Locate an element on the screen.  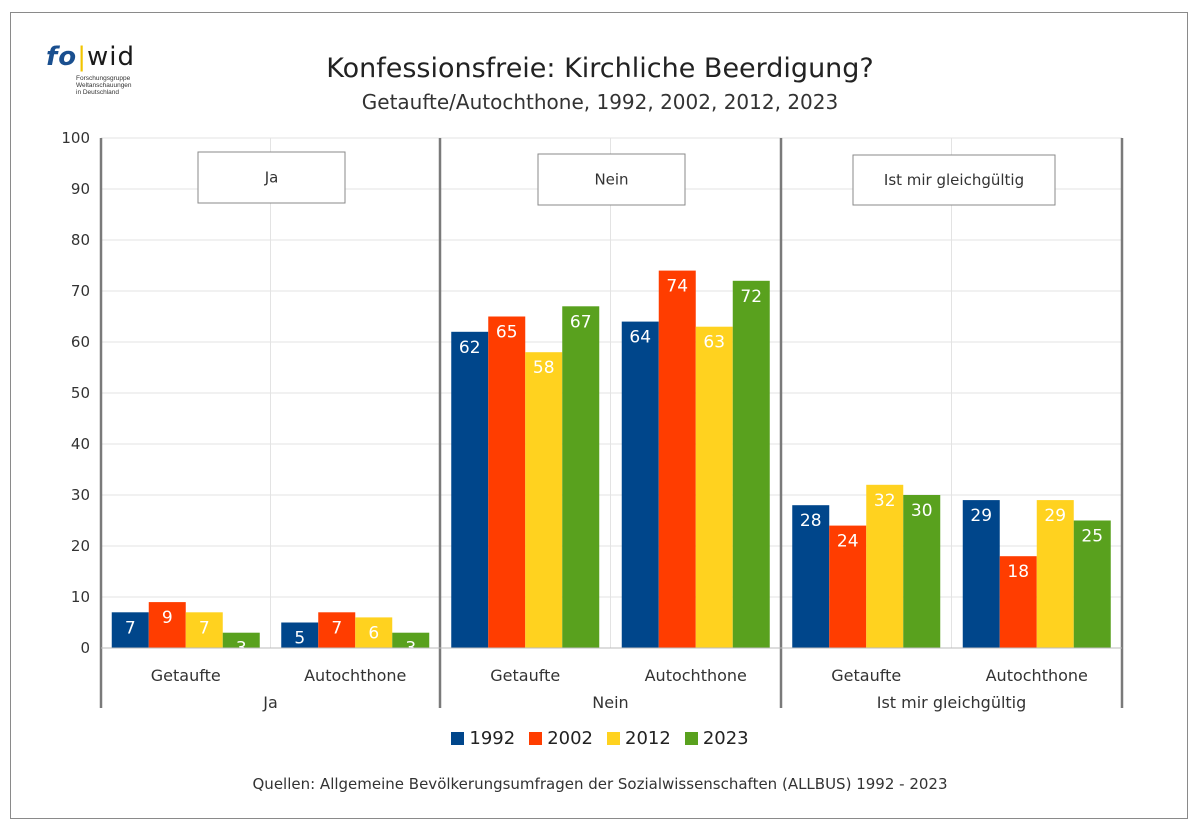
data-label-1-0-3: 67 is located at coordinates (581, 322).